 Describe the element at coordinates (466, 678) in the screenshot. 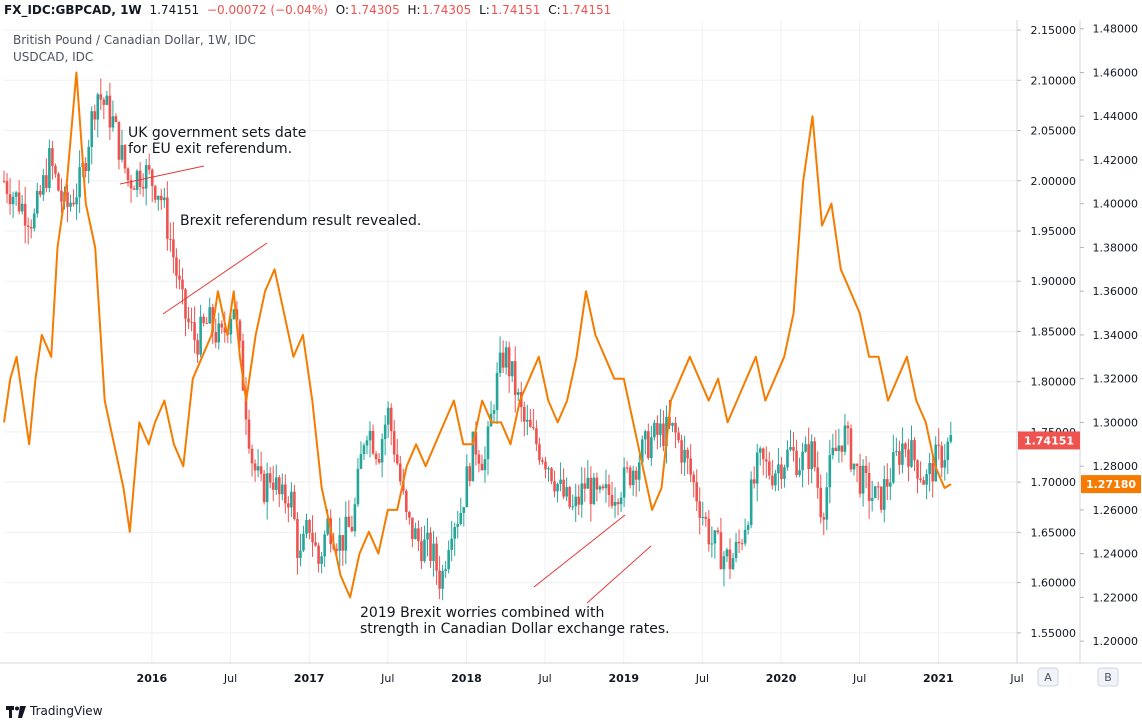

I see `time-axis-tick-label: 2018` at that location.